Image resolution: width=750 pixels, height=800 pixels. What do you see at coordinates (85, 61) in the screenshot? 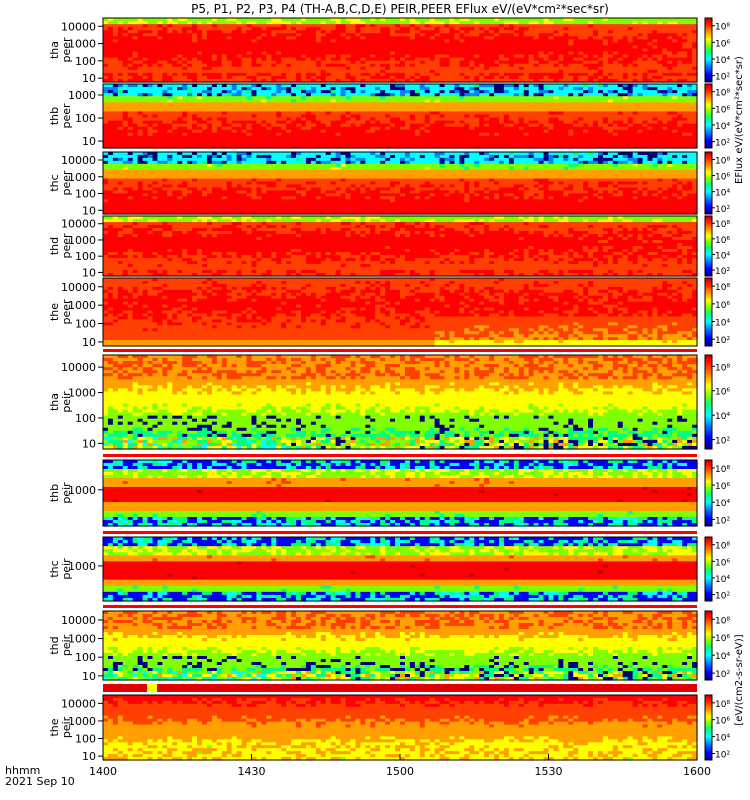
I see `y-tick-label: 100` at bounding box center [85, 61].